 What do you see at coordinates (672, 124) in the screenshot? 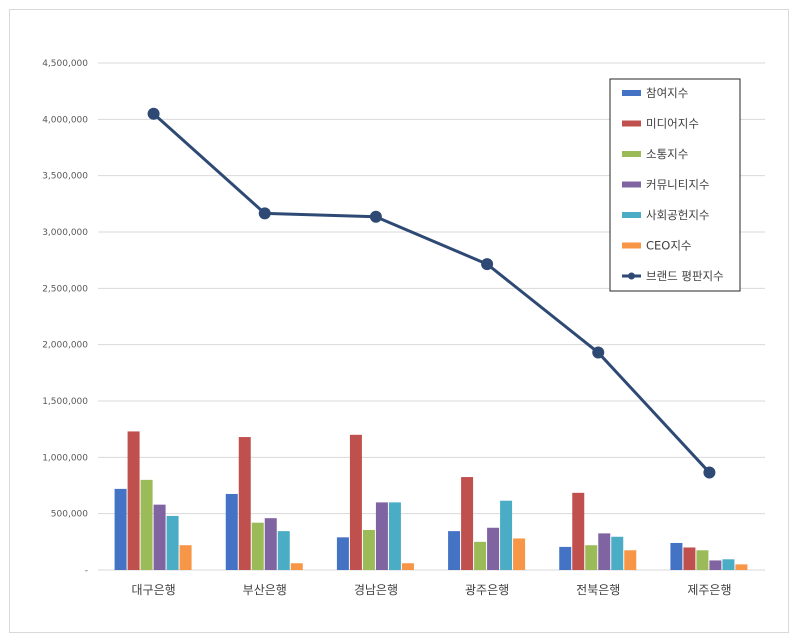
I see `legend-label: 미디어지수` at bounding box center [672, 124].